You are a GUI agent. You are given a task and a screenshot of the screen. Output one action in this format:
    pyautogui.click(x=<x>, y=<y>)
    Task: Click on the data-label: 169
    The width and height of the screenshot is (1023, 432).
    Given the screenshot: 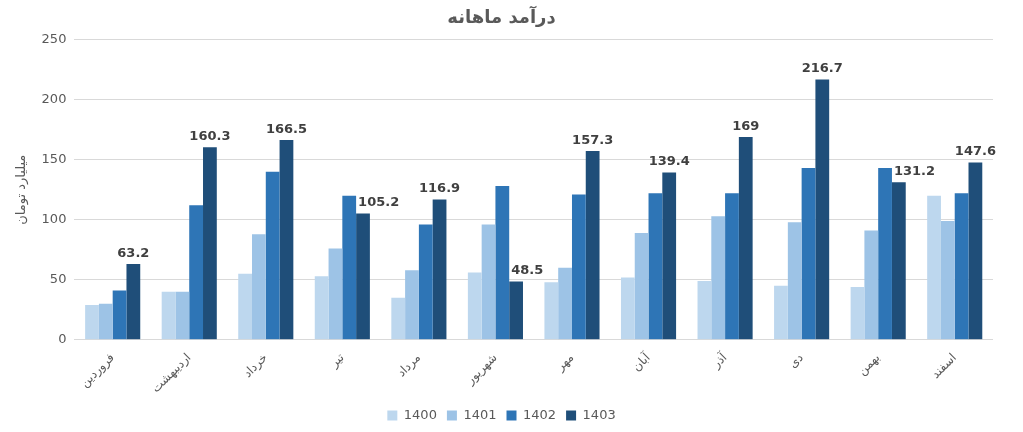 What is the action you would take?
    pyautogui.click(x=746, y=125)
    